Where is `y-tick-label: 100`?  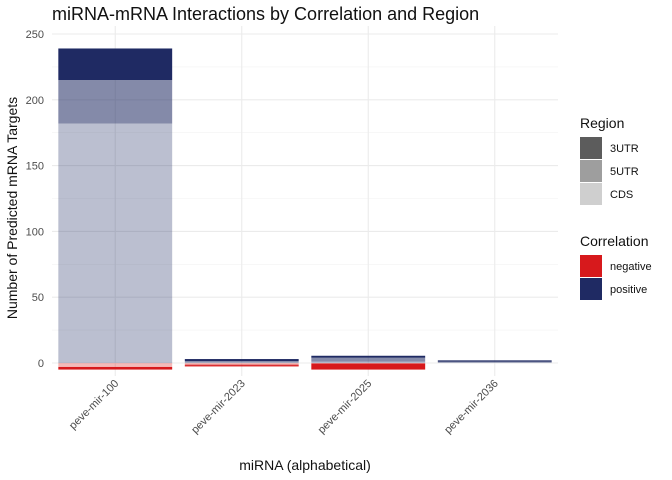 y-tick-label: 100 is located at coordinates (35, 232).